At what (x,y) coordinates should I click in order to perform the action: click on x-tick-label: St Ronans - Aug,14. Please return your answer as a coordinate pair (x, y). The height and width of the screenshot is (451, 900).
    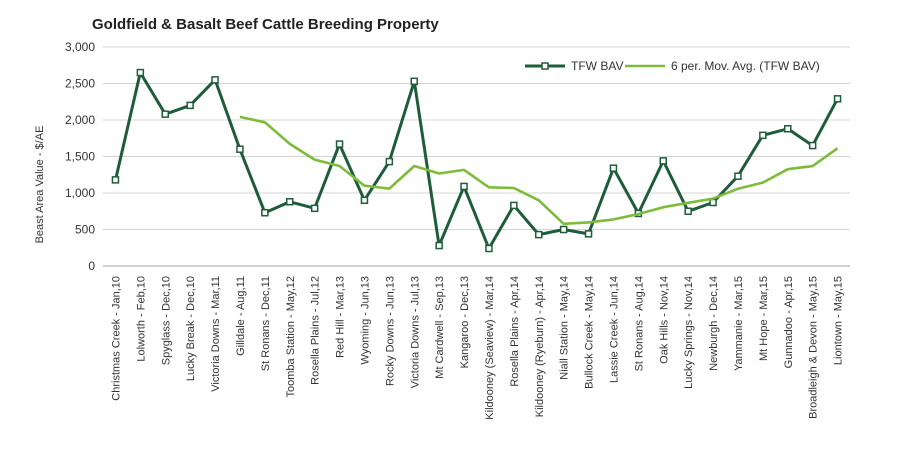
    Looking at the image, I should click on (639, 323).